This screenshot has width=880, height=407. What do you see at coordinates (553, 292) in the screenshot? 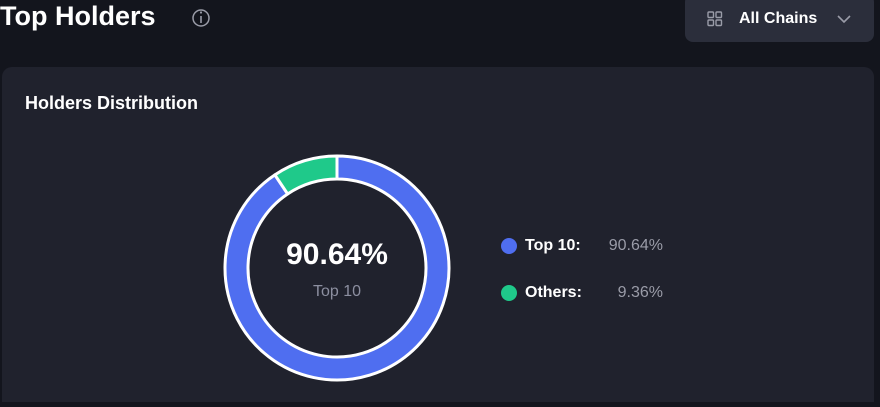
I see `legend-label: Others:` at bounding box center [553, 292].